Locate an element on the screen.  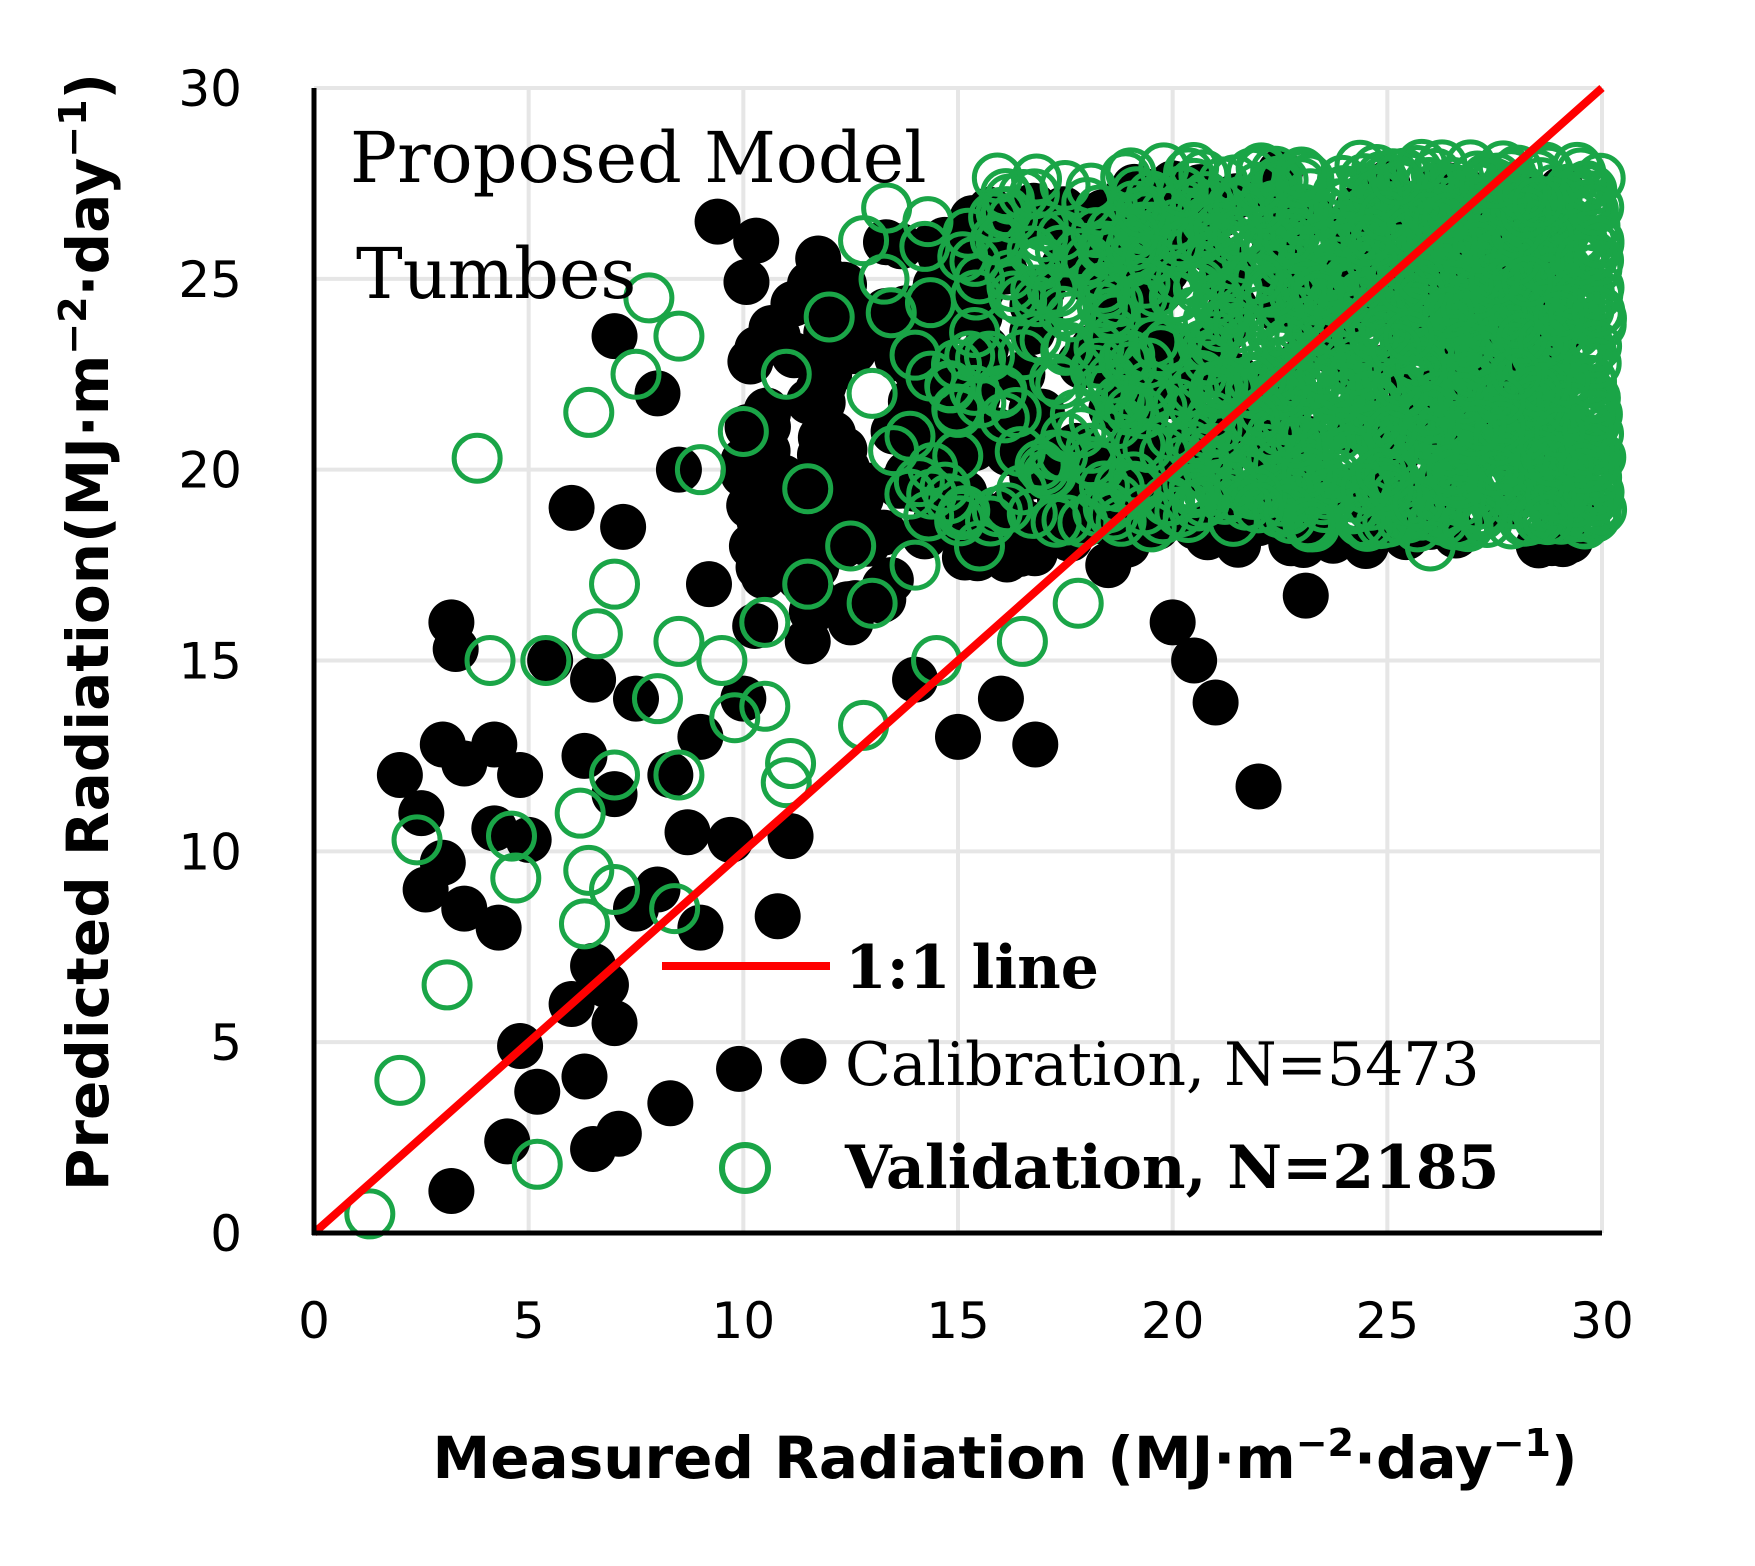
legend-label-1-1-line: 1:1 line is located at coordinates (972, 968).